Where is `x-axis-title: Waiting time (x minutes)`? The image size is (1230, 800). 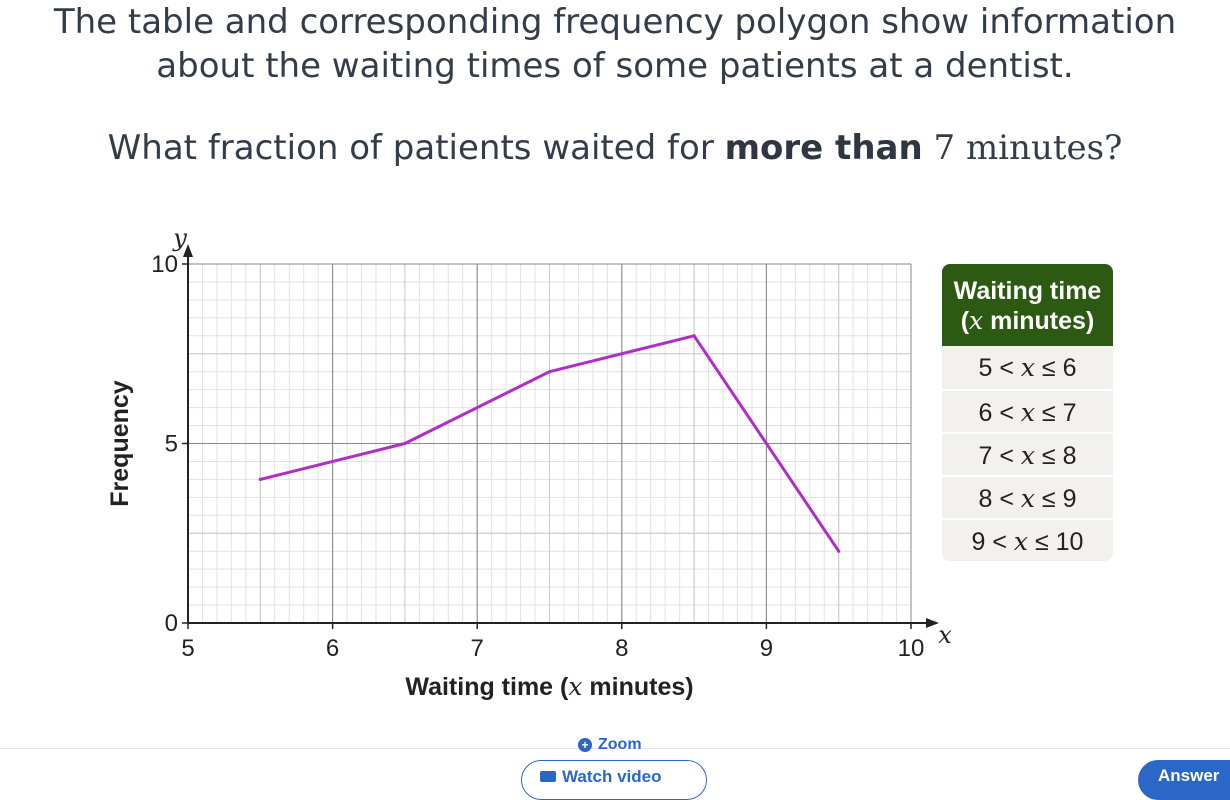
x-axis-title: Waiting time (x minutes) is located at coordinates (549, 686).